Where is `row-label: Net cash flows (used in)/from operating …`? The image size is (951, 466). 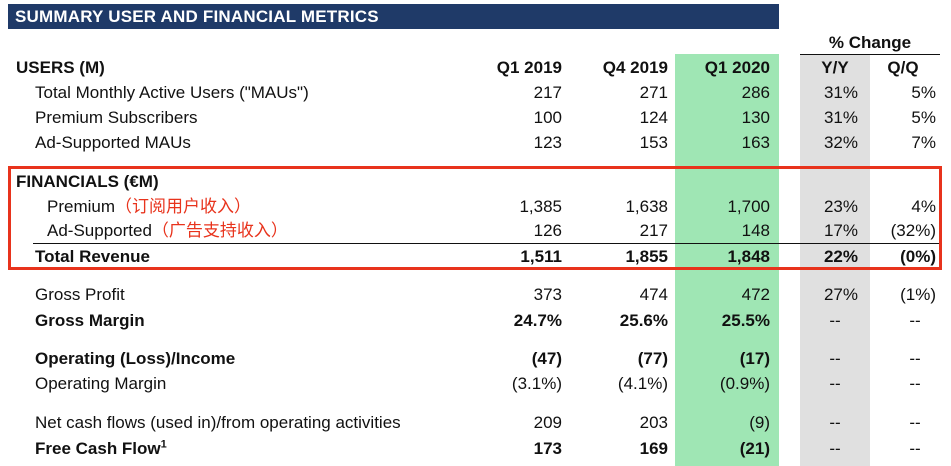 row-label: Net cash flows (used in)/from operating … is located at coordinates (218, 422).